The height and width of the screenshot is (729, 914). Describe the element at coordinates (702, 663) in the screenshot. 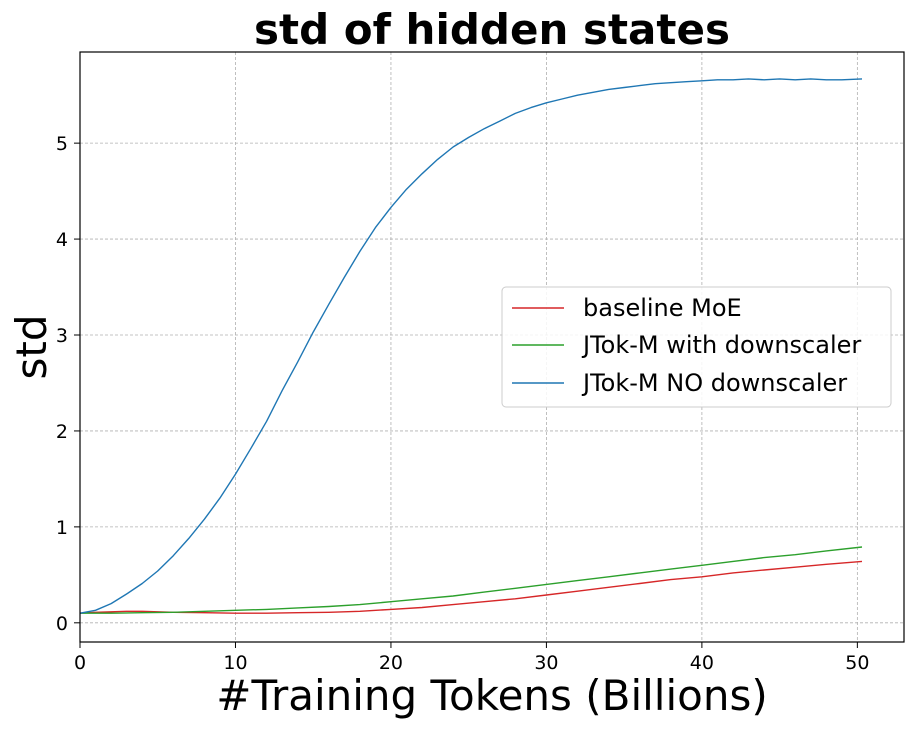

I see `x-tick-label: 40` at that location.